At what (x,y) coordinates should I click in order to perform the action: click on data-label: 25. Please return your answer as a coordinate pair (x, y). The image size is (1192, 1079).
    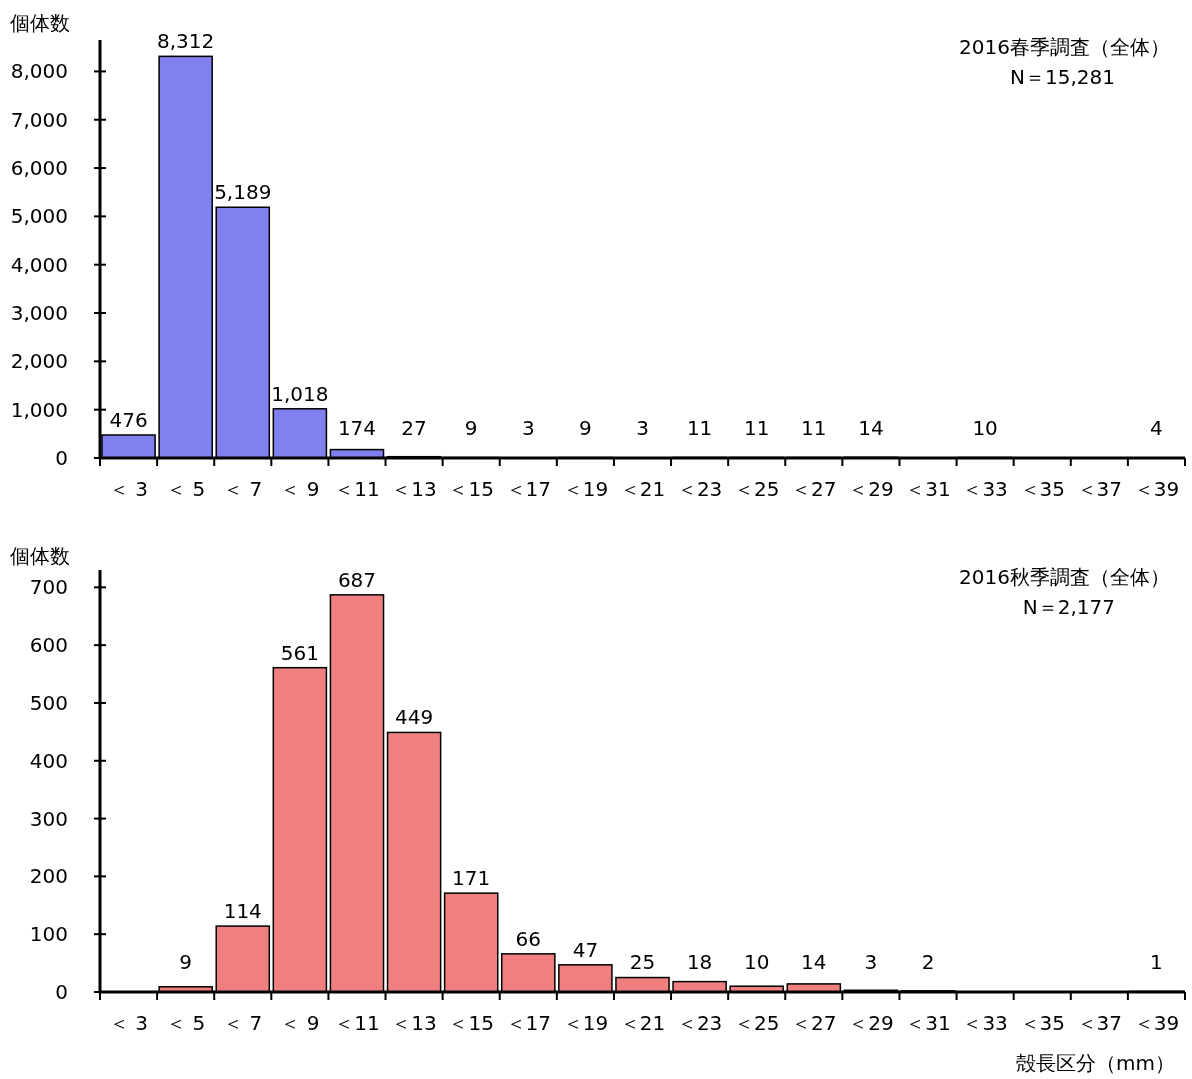
    Looking at the image, I should click on (642, 962).